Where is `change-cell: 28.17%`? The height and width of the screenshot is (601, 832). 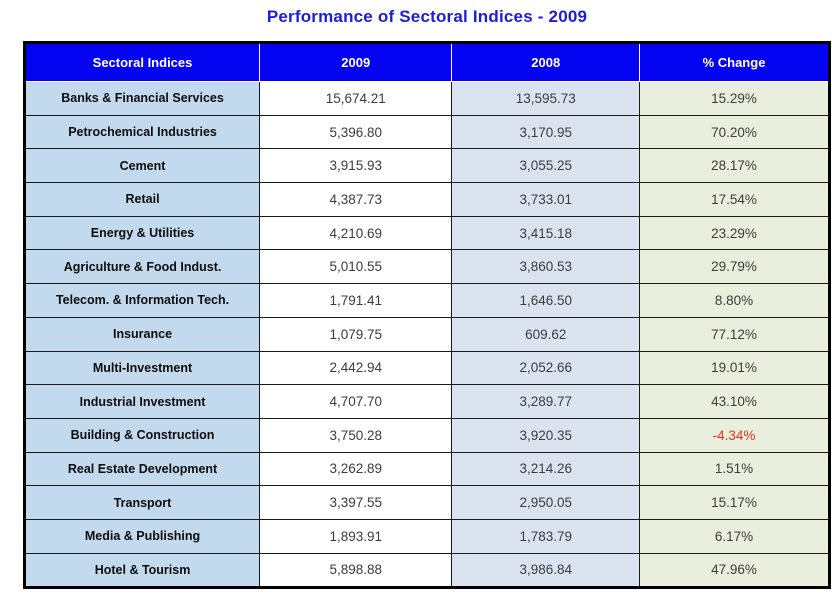
change-cell: 28.17% is located at coordinates (734, 166).